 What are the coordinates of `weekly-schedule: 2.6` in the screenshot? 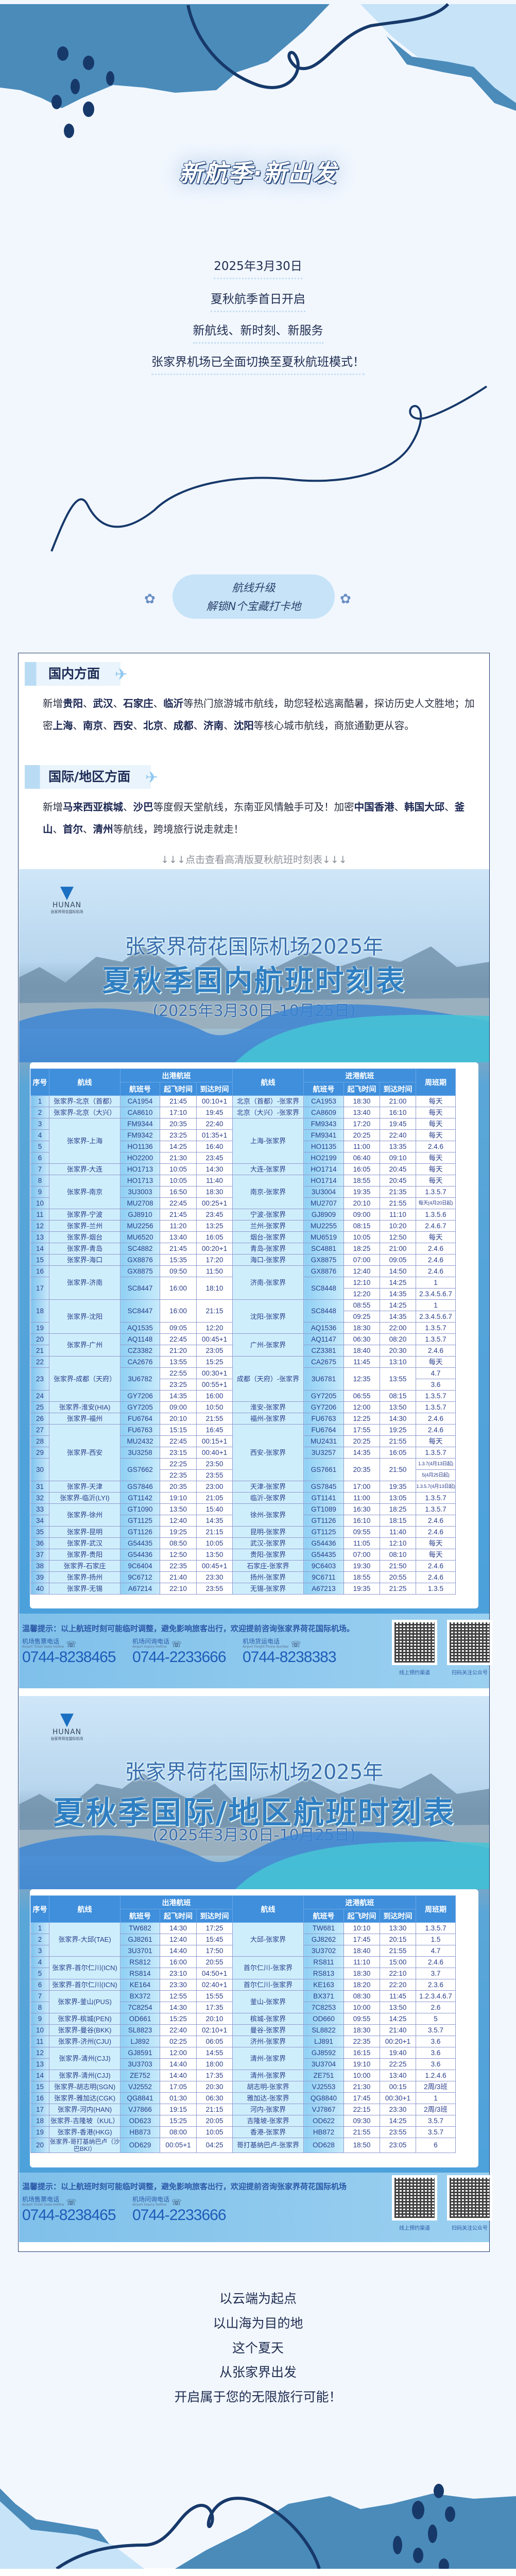 It's located at (436, 2007).